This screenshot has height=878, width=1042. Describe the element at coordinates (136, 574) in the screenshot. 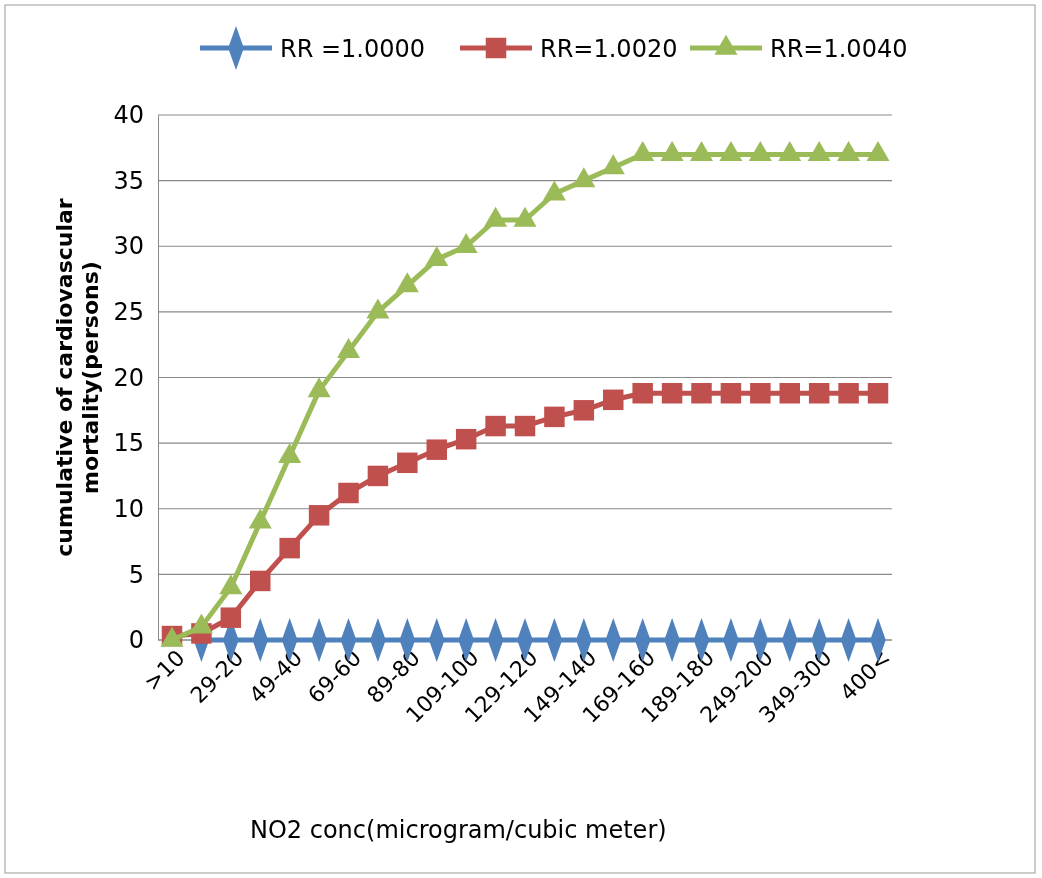

I see `y-tick-label: 5` at that location.